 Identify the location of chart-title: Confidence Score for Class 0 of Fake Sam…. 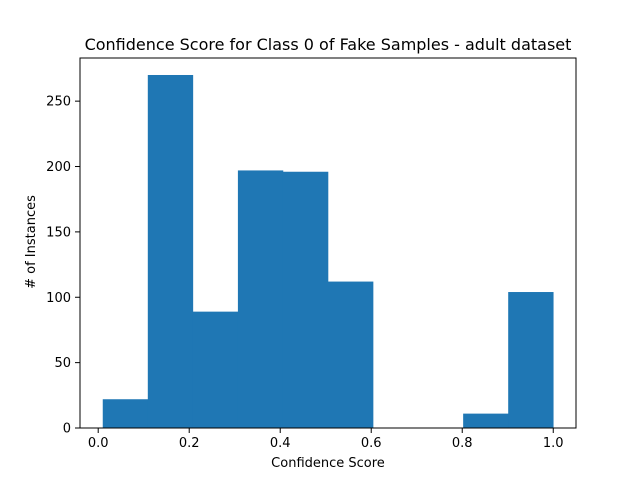
(328, 44).